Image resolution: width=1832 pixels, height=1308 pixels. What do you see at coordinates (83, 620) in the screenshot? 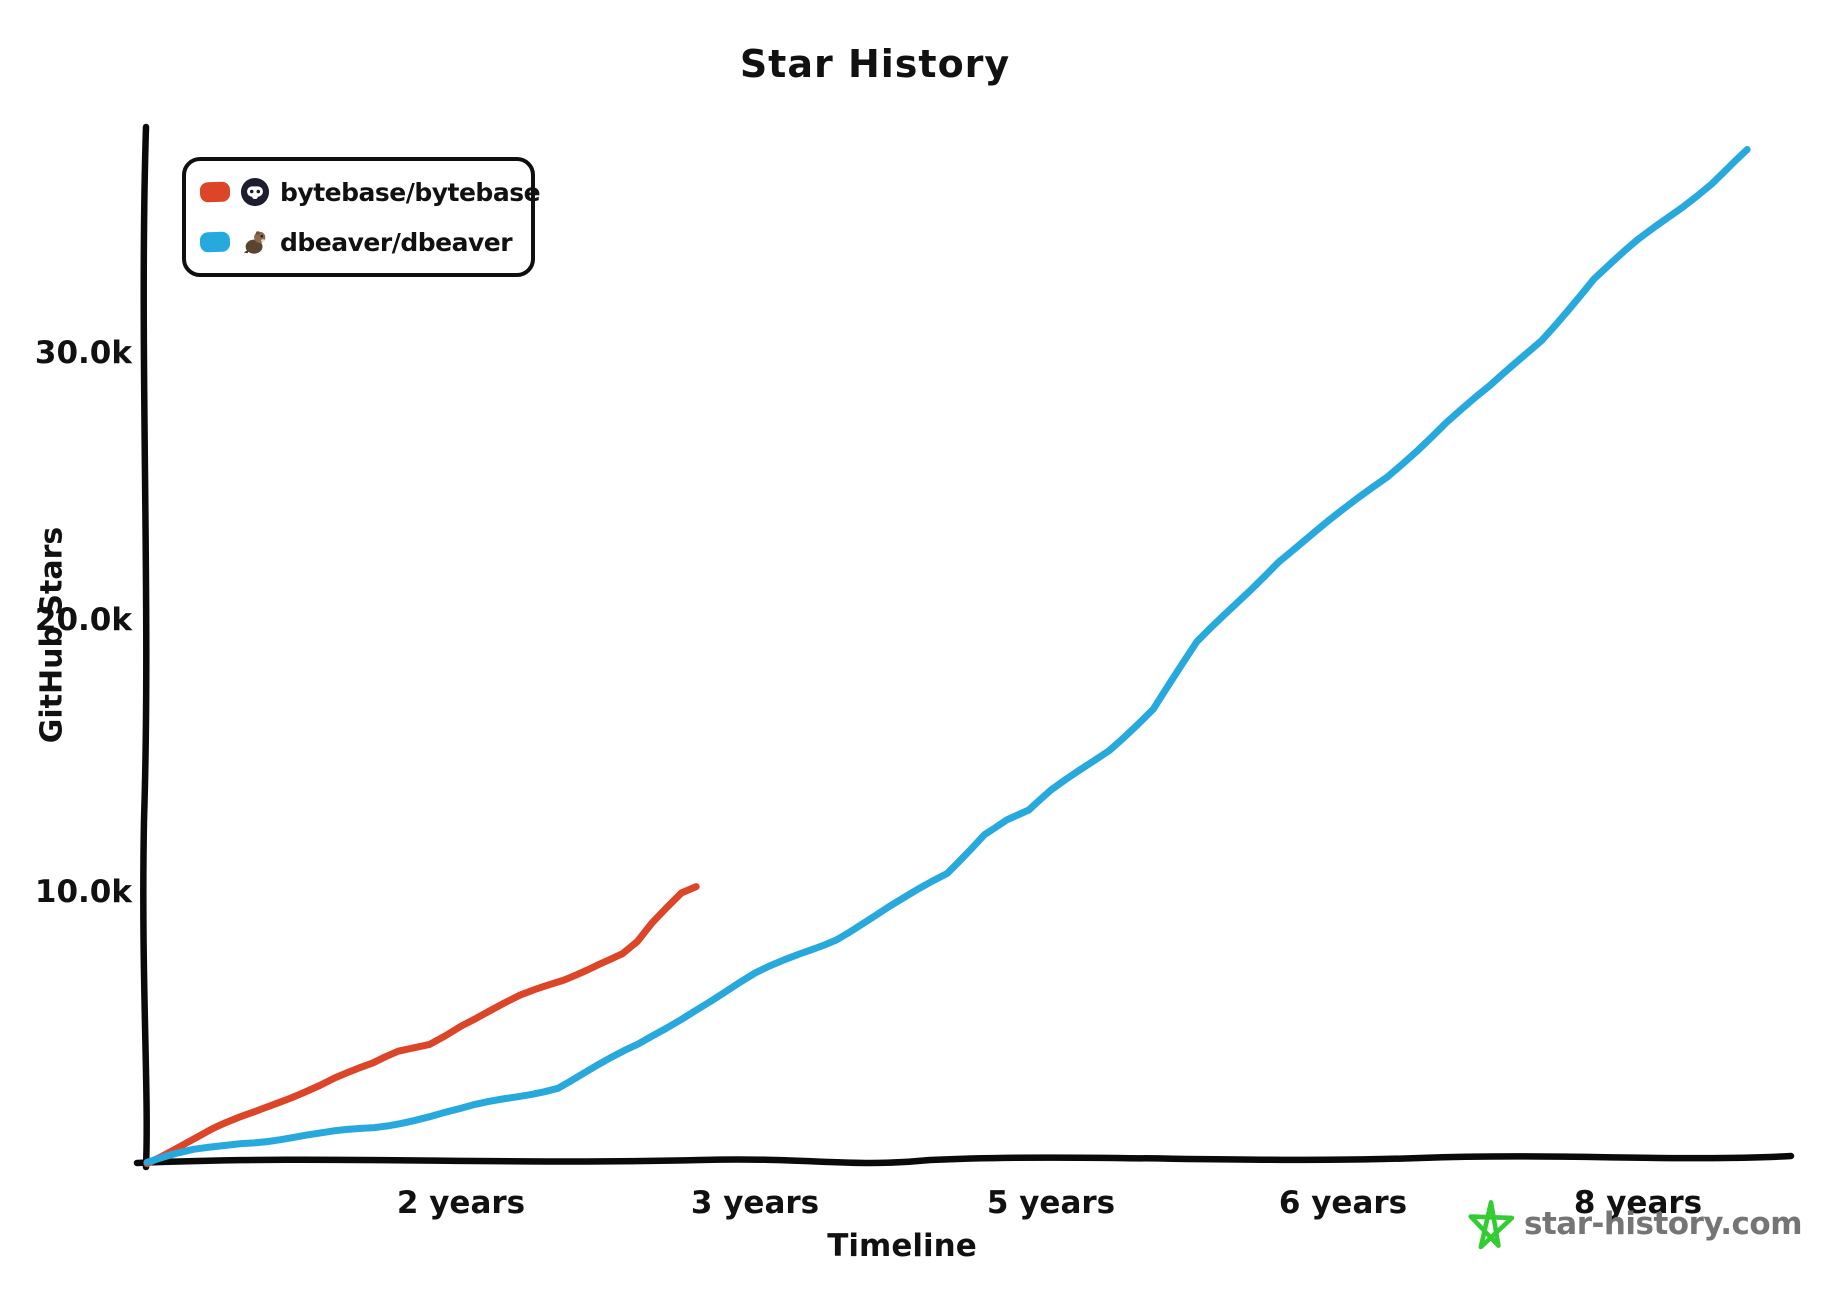
I see `y-tick-20k: 20.0k` at bounding box center [83, 620].